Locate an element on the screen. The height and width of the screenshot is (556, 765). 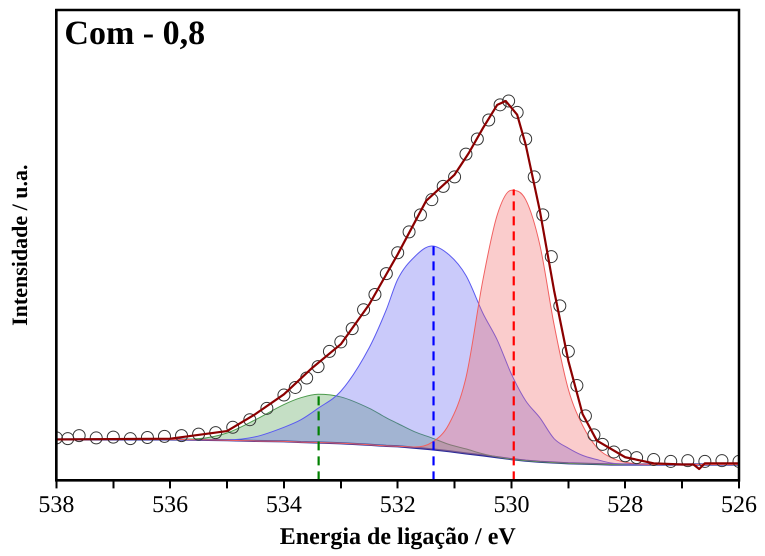
x-tick-label: 526 is located at coordinates (739, 505).